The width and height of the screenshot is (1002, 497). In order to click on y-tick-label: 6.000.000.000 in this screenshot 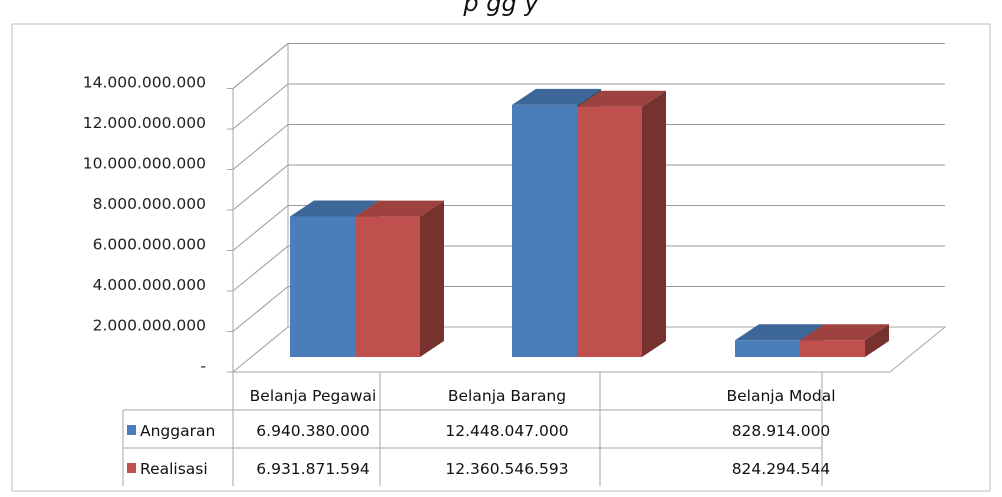, I will do `click(149, 245)`.